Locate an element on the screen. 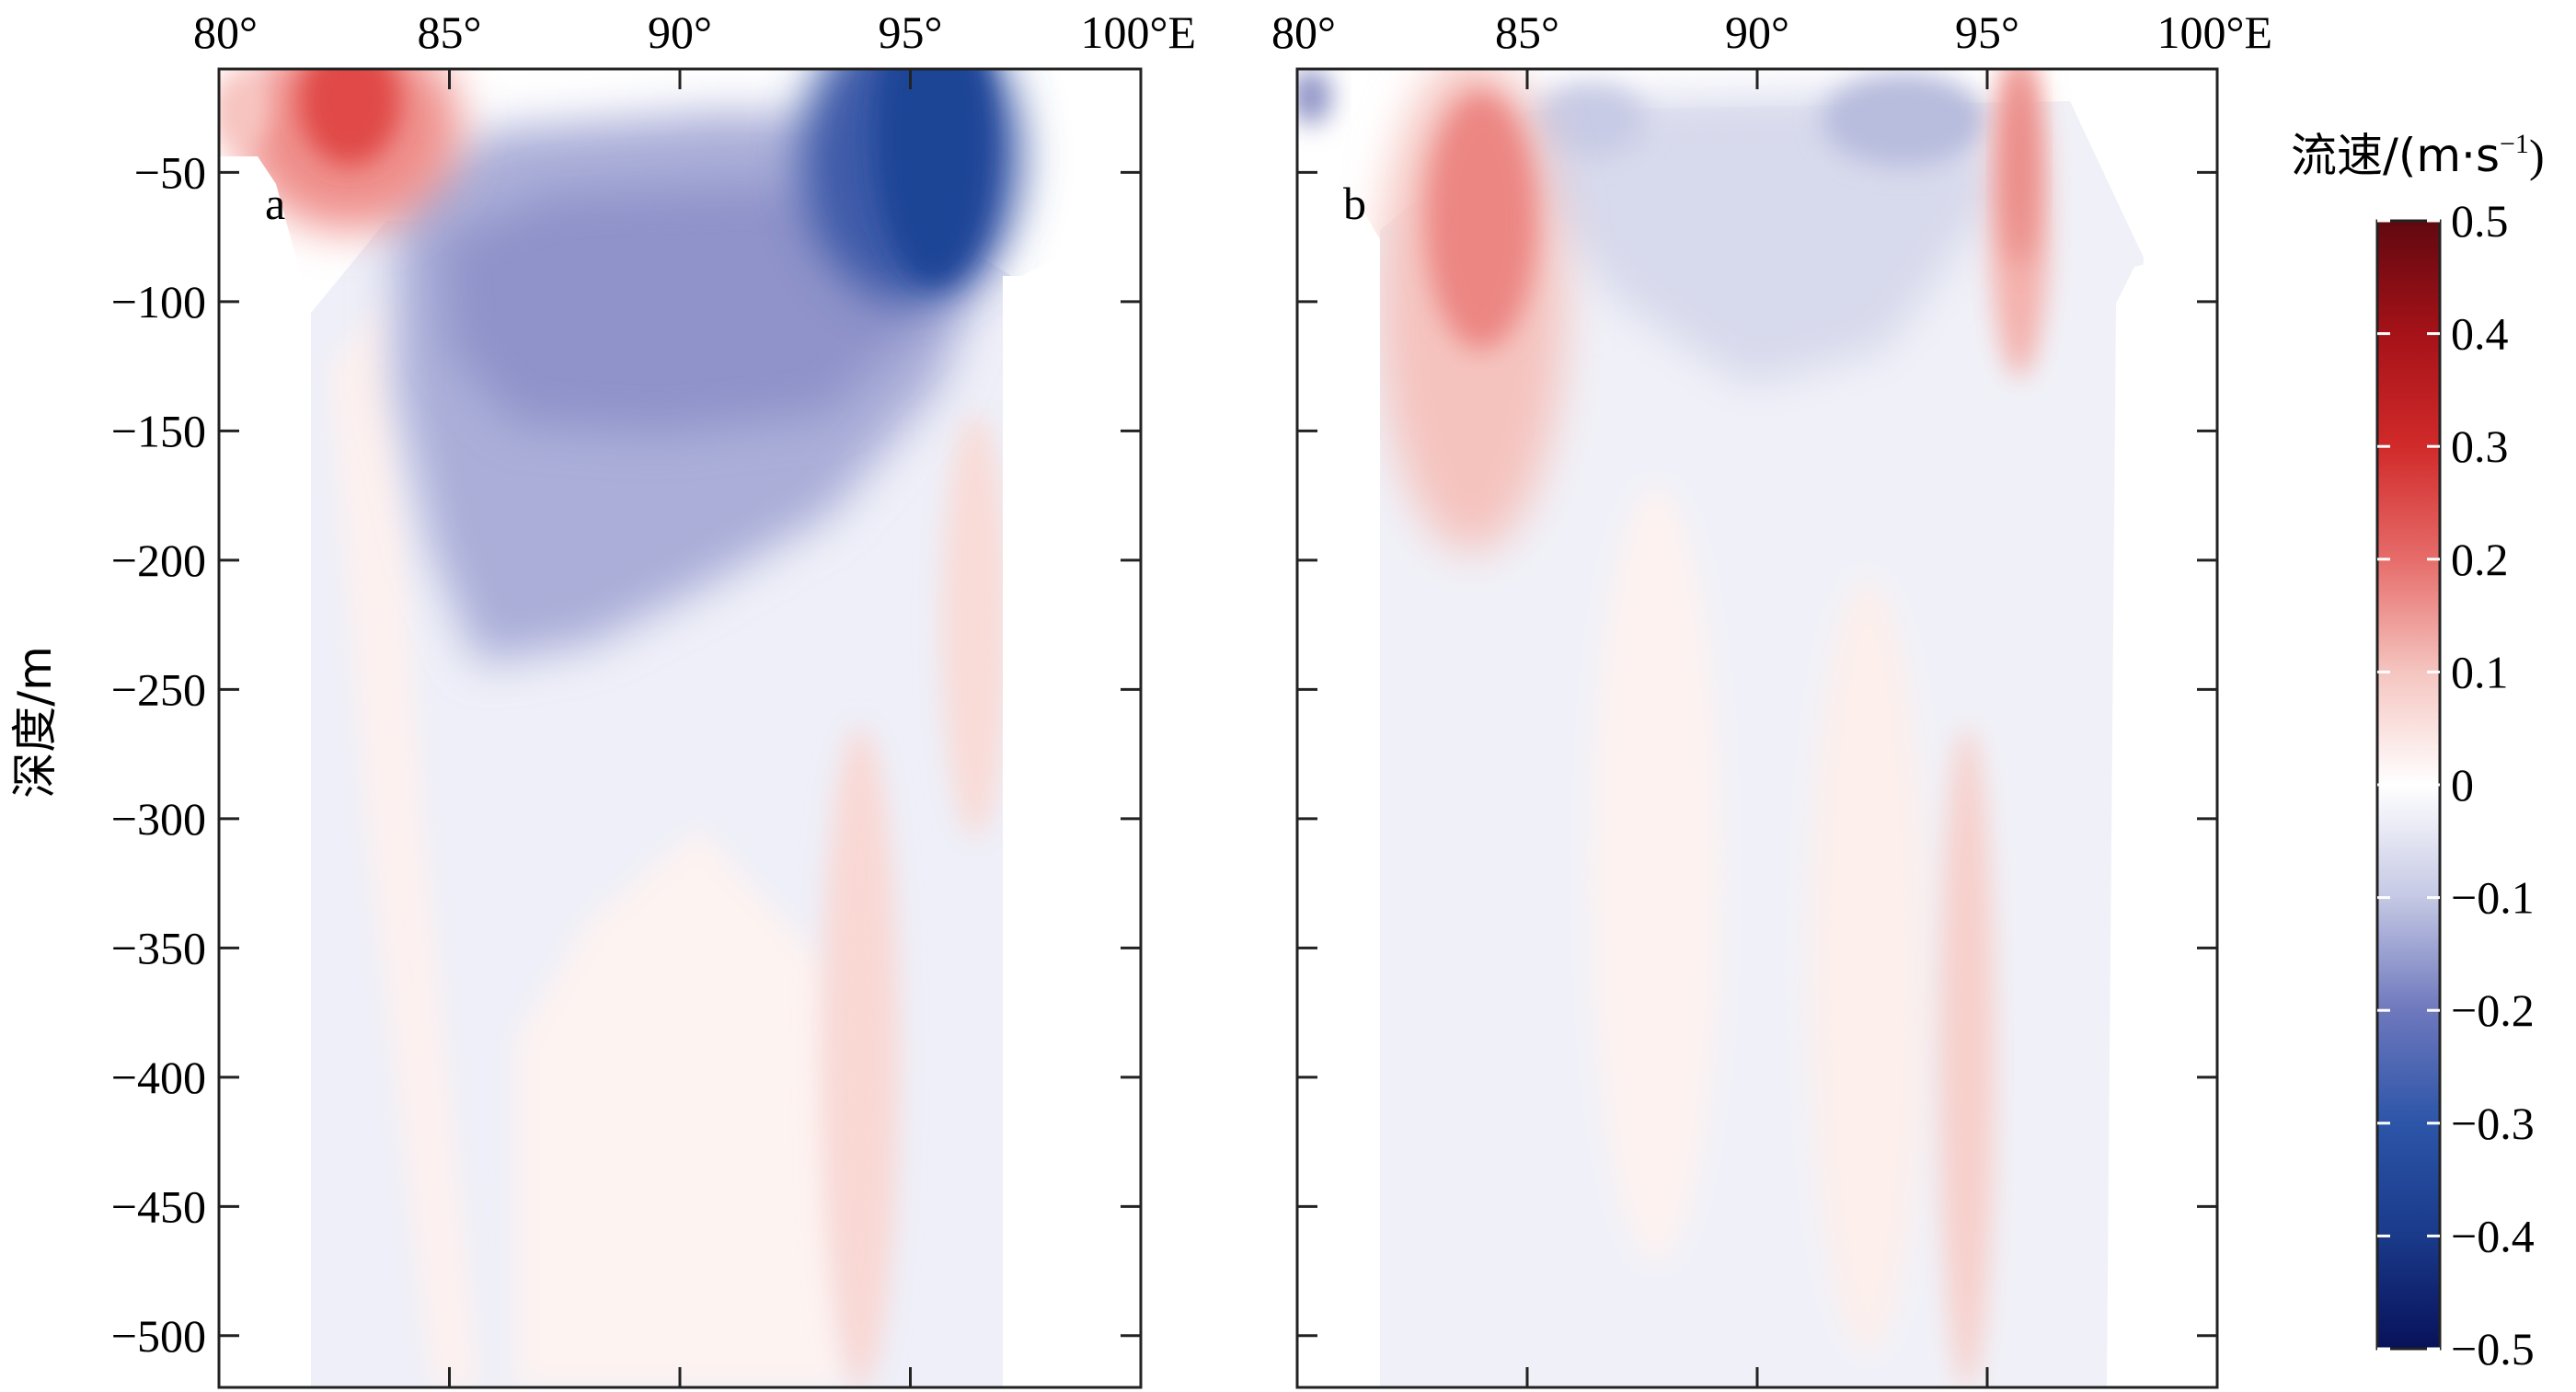 This screenshot has width=2576, height=1392. colorbar-ticks: 0.5 0.4 0.3 0.2 0.1 0 −0.1 −0.2 −0.3 −0.4 −0.5 is located at coordinates (2456, 785).